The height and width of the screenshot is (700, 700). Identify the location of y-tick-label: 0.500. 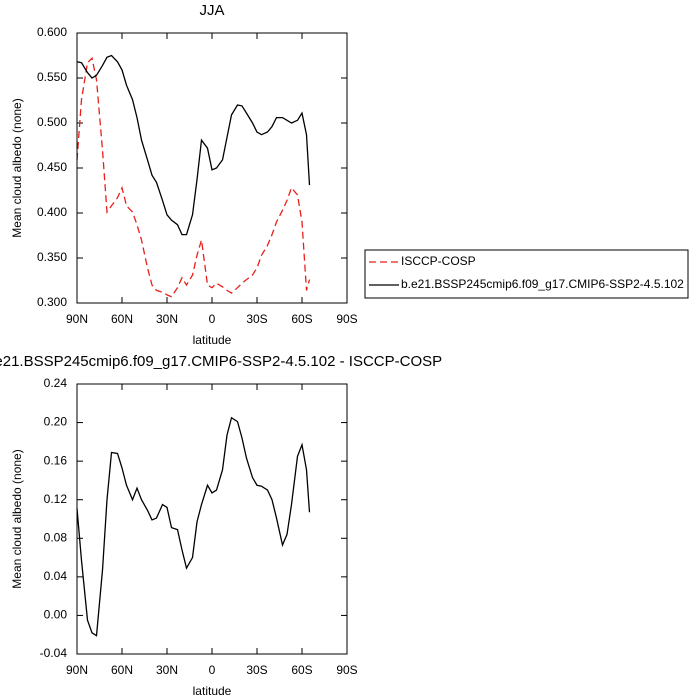
(52, 122).